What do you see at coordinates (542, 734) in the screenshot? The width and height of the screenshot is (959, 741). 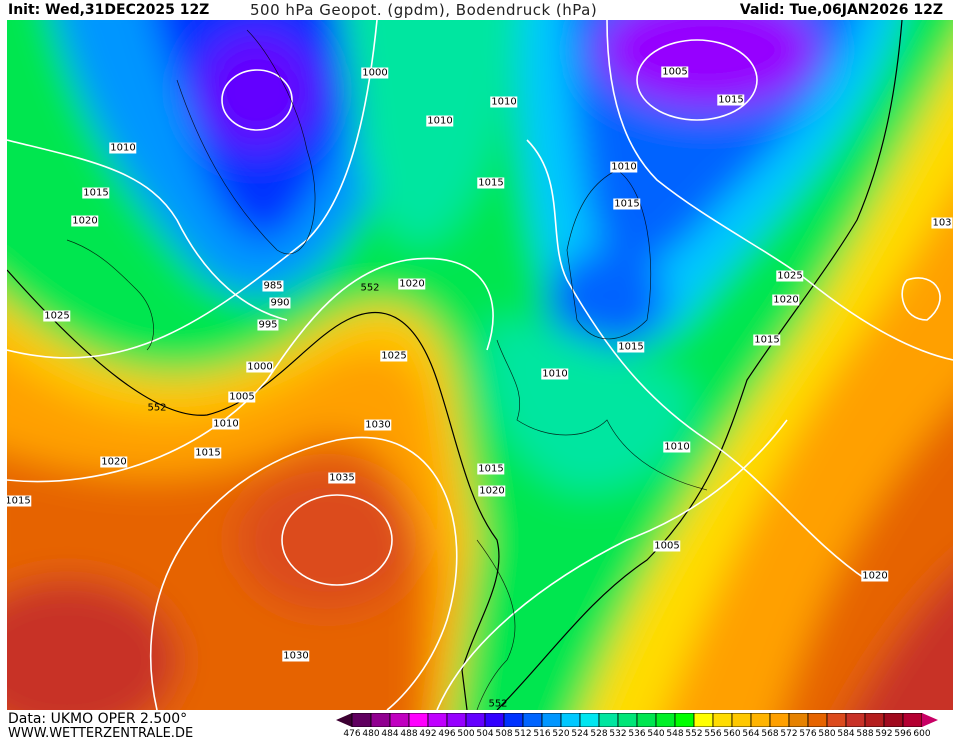 I see `legend-label: 516` at bounding box center [542, 734].